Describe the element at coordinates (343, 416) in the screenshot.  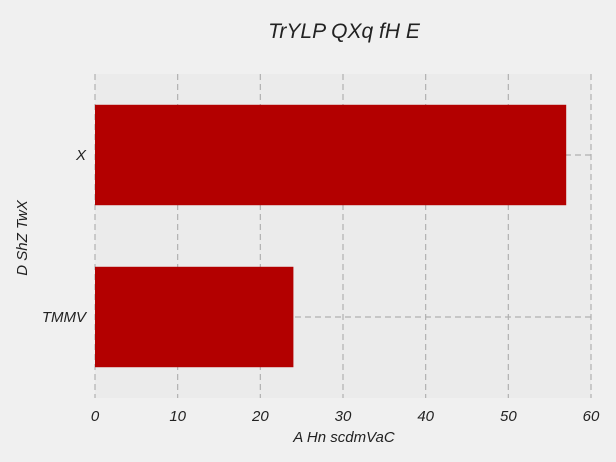
I see `x-tick-label: 30` at that location.